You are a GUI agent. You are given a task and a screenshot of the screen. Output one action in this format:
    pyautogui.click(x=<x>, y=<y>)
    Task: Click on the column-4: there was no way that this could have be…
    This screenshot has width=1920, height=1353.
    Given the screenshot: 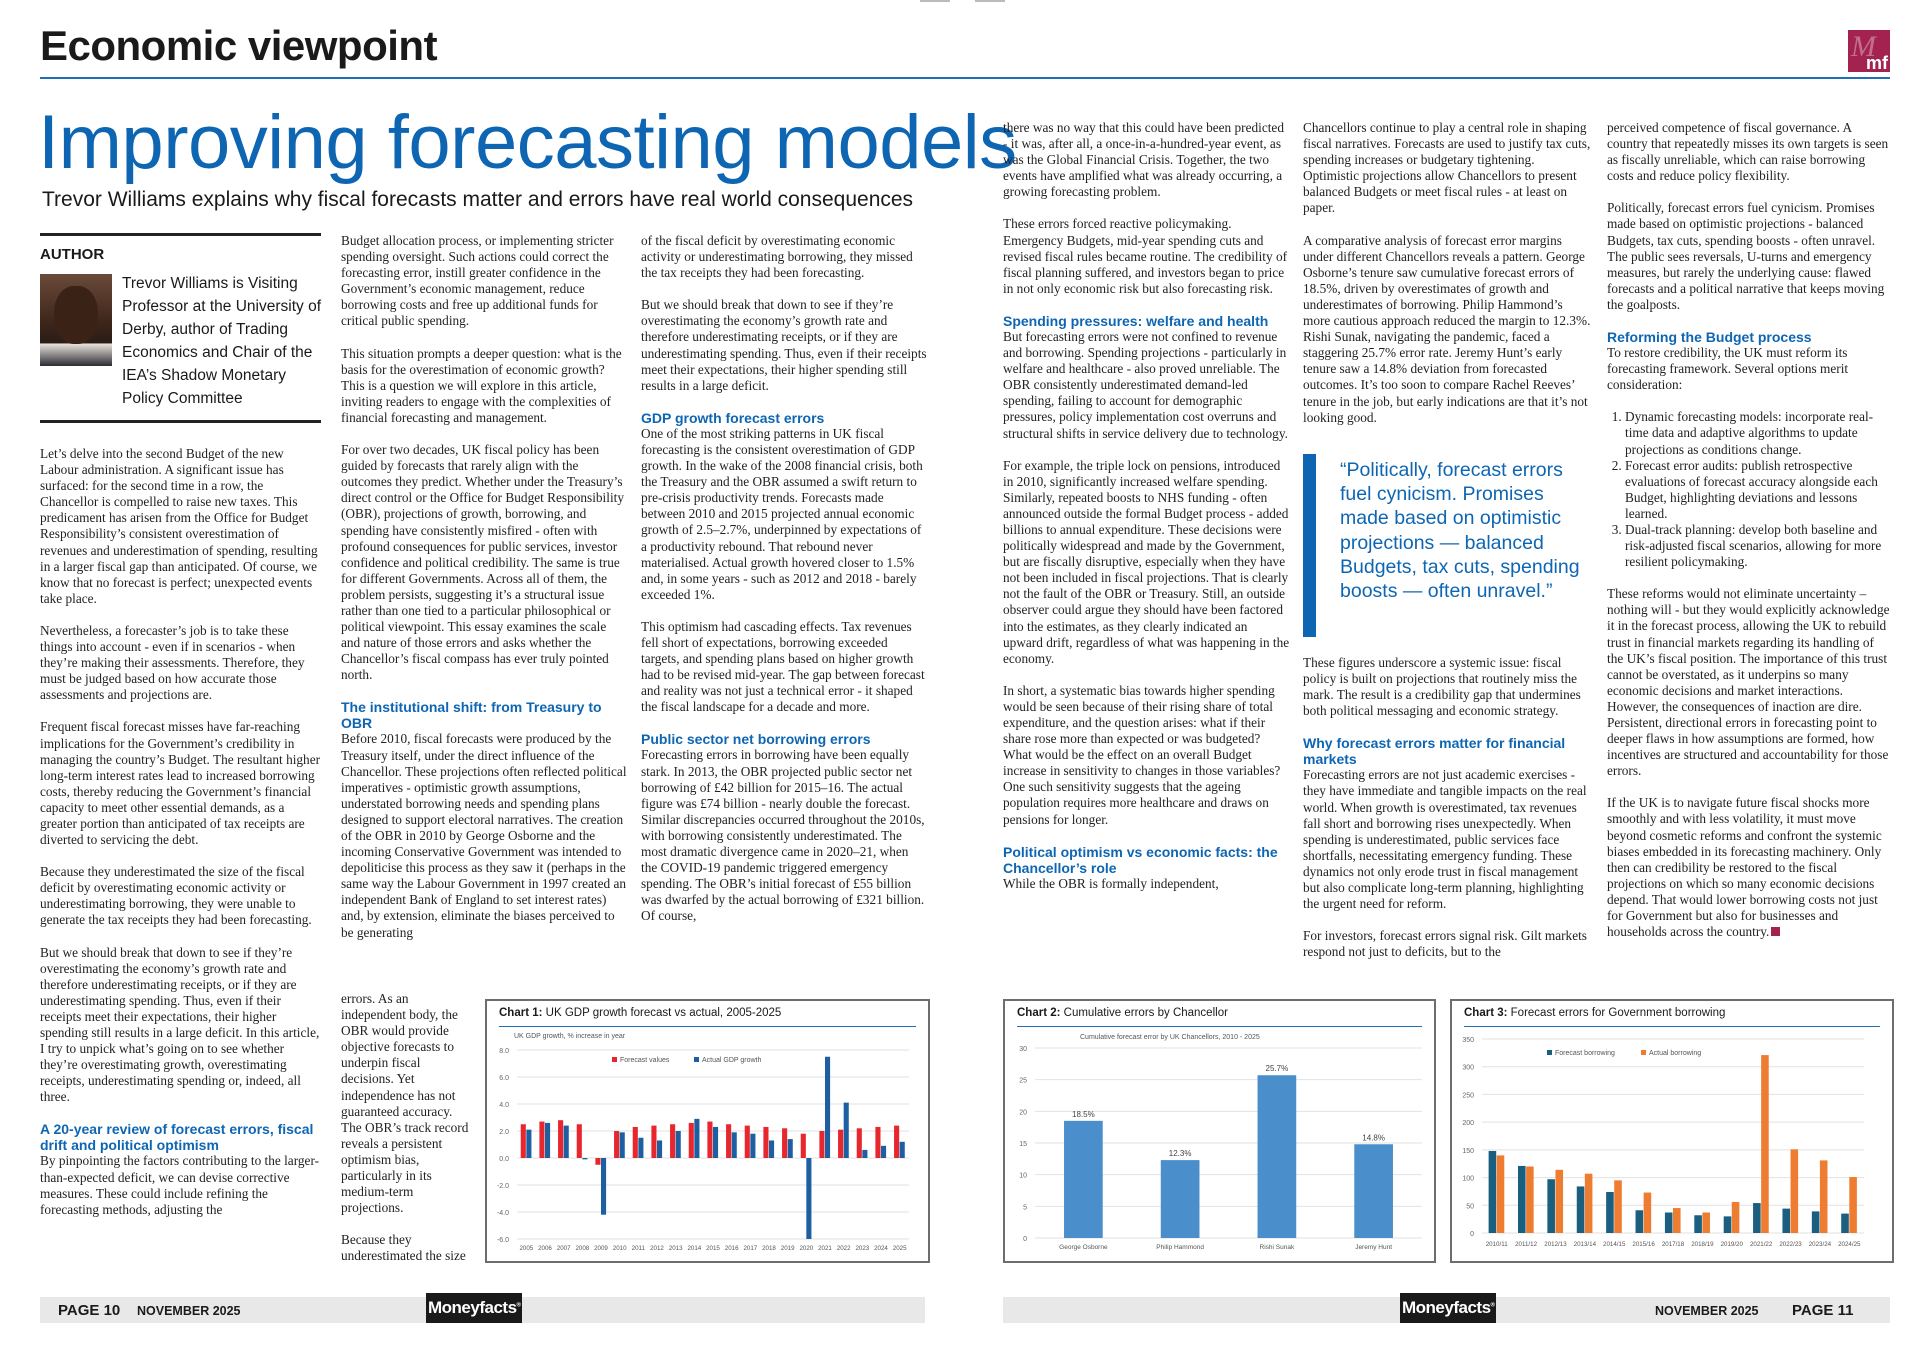 What is the action you would take?
    pyautogui.click(x=1146, y=514)
    